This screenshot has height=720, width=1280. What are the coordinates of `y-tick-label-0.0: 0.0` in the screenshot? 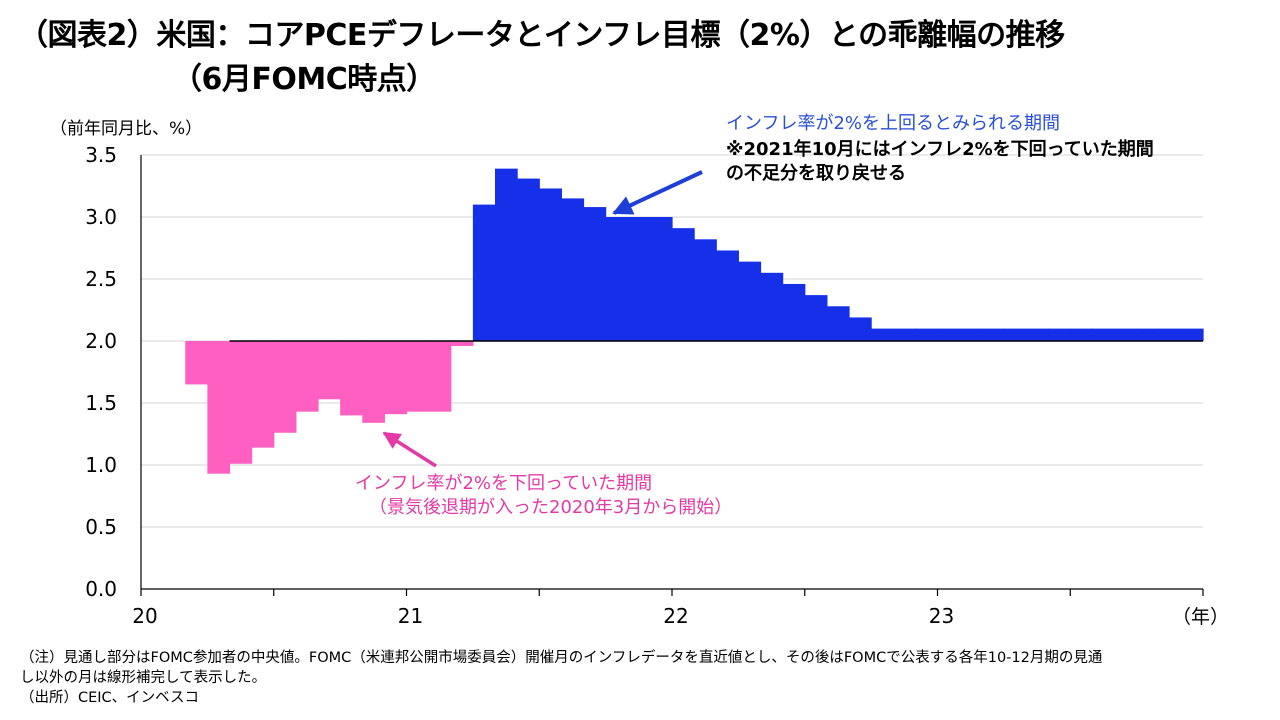 It's located at (101, 589).